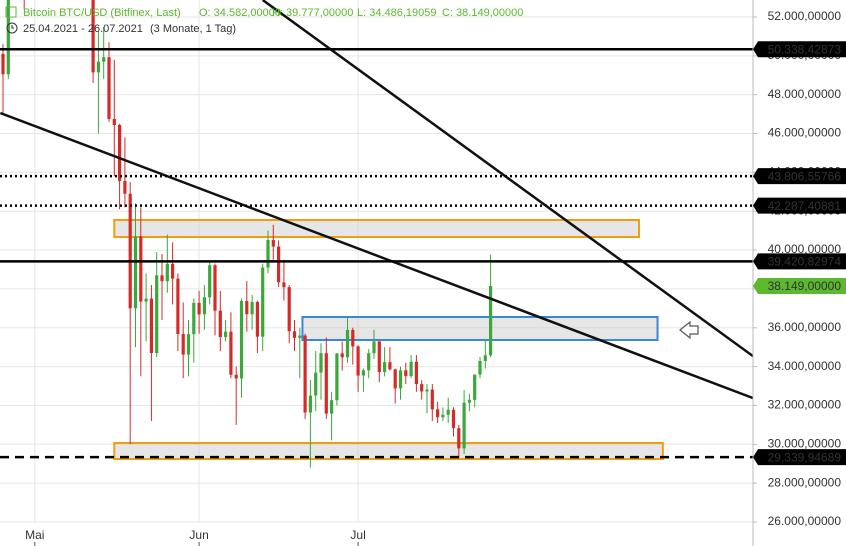 Image resolution: width=846 pixels, height=546 pixels. I want to click on price-tag-label: 39.420,82974, so click(805, 261).